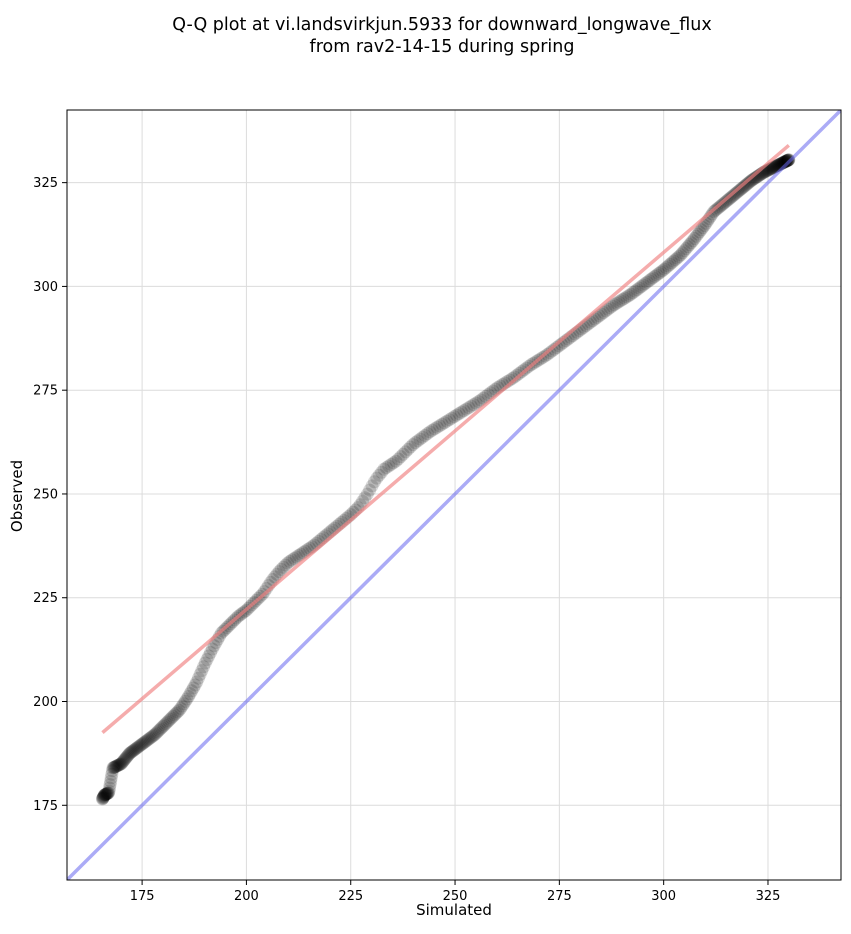 This screenshot has width=851, height=934. I want to click on y-tick-label-250: 250, so click(45, 494).